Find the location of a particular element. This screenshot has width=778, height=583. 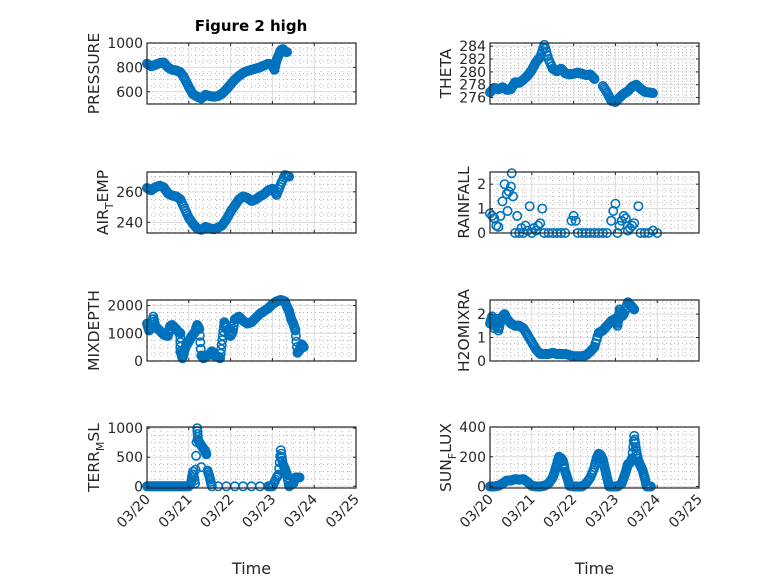

y-tick-label: 276 is located at coordinates (472, 99).